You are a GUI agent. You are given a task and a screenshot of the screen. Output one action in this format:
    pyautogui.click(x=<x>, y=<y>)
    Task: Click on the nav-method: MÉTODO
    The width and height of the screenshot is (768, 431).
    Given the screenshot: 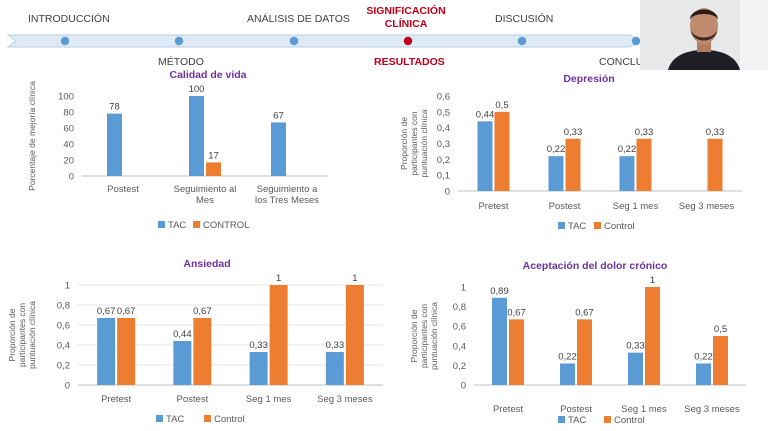 What is the action you would take?
    pyautogui.click(x=181, y=62)
    